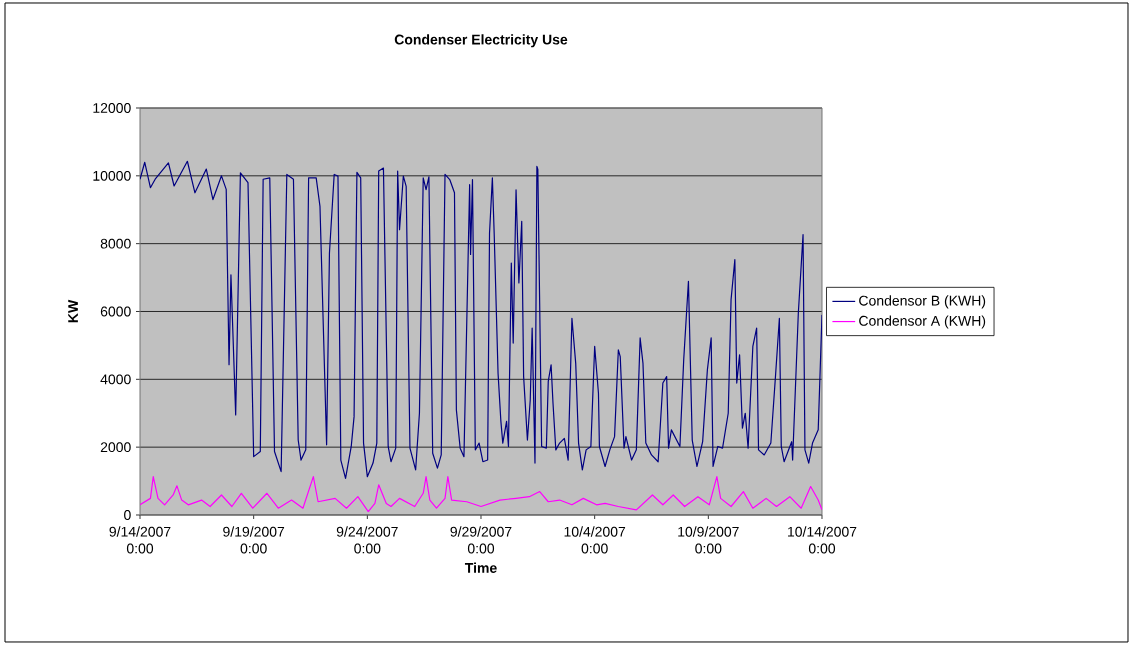 The image size is (1133, 646). Describe the element at coordinates (367, 540) in the screenshot. I see `x-tick-label: 9/24/2007 0:00` at that location.